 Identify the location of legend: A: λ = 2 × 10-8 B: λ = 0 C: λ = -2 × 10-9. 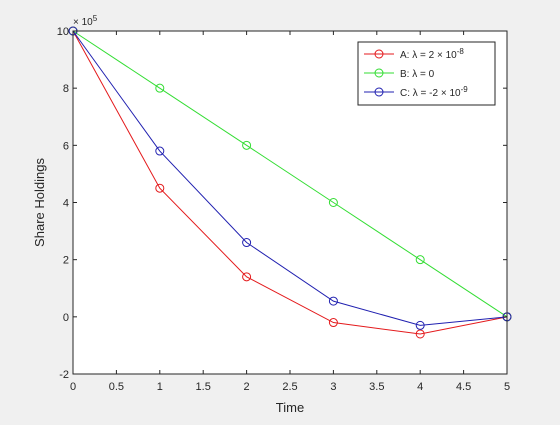
(426, 73).